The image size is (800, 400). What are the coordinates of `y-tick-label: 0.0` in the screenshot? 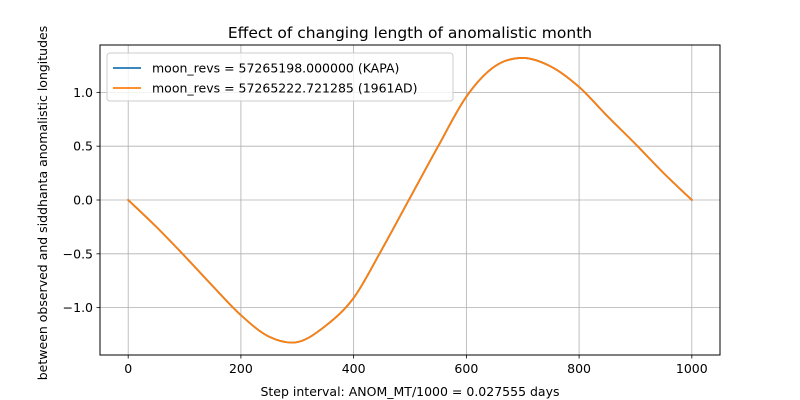 It's located at (83, 200).